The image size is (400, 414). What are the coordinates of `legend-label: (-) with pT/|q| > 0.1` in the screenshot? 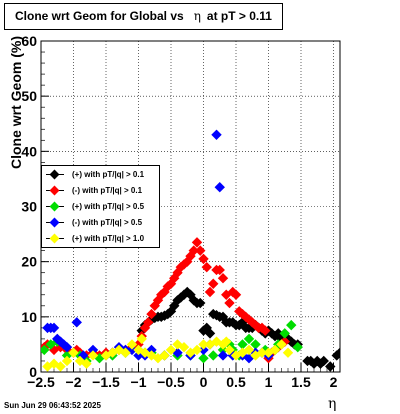 It's located at (107, 190).